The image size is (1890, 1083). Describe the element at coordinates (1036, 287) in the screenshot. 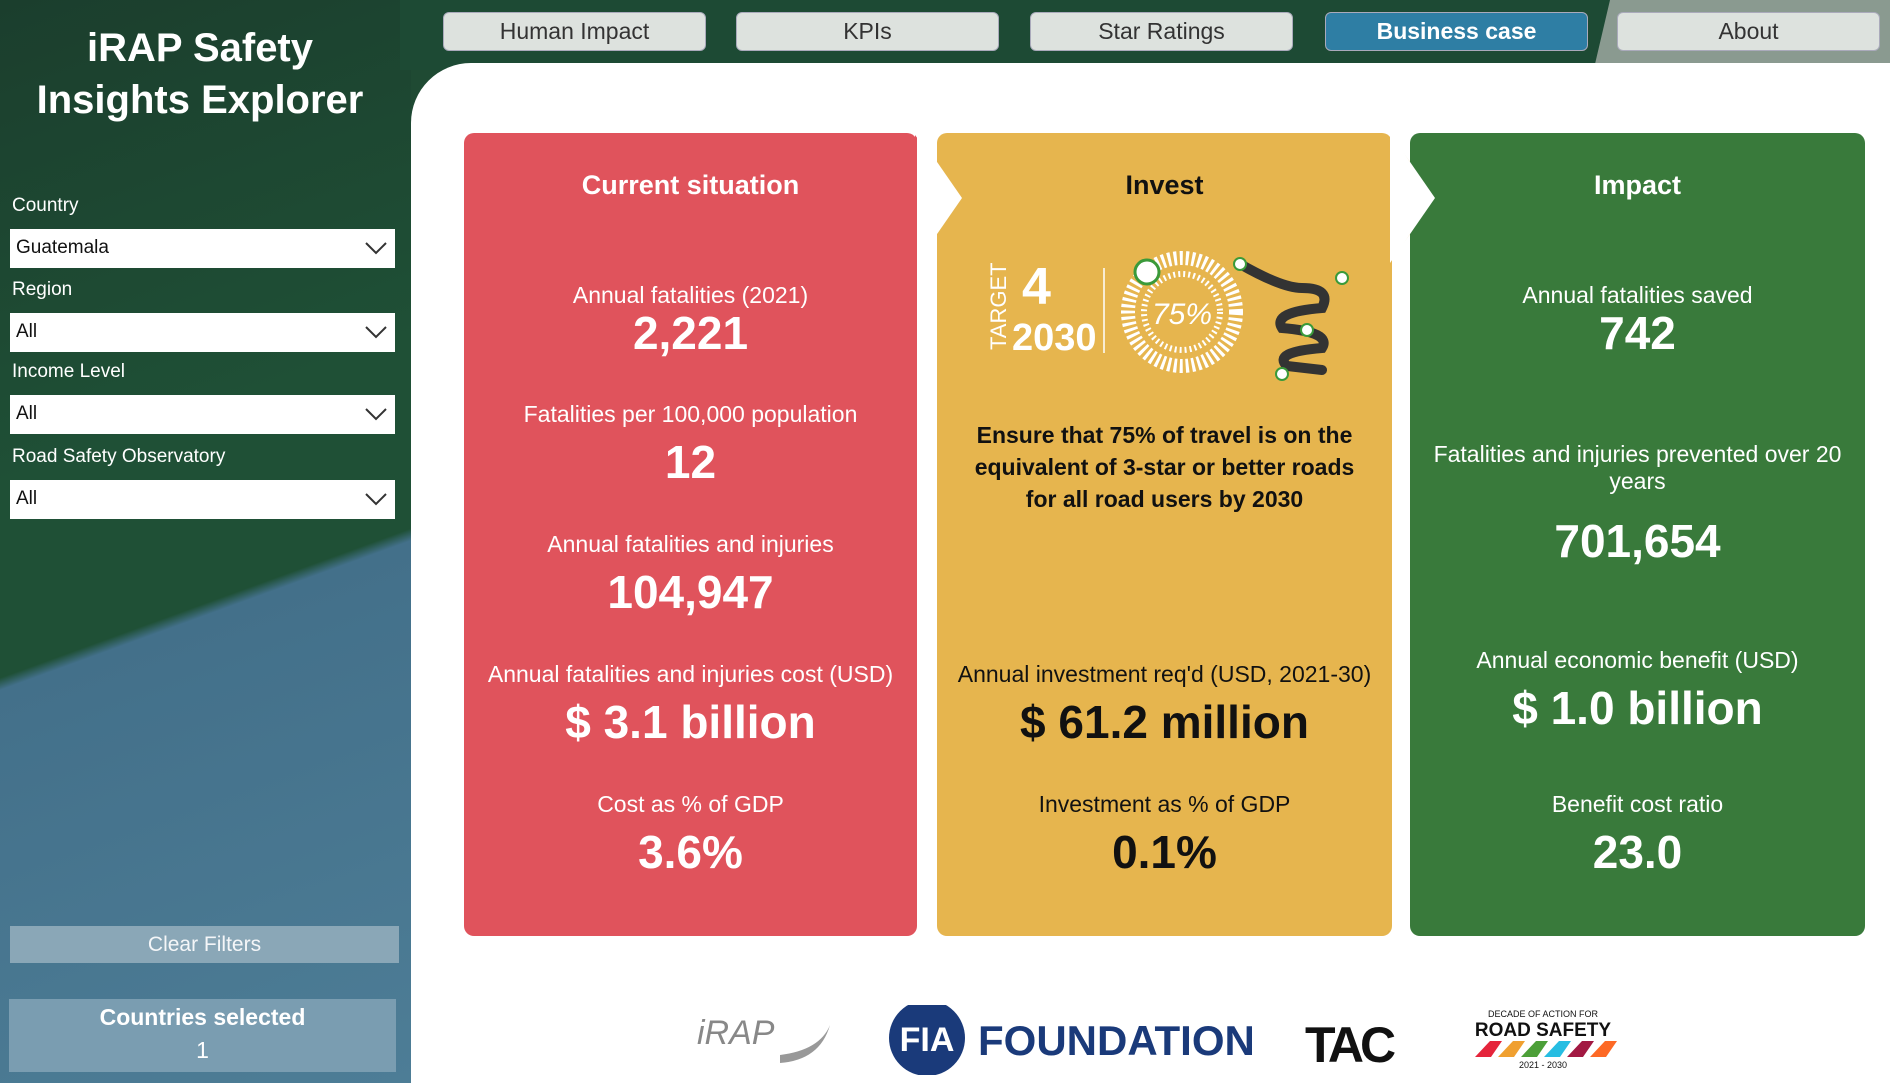

I see `target-number: 4` at that location.